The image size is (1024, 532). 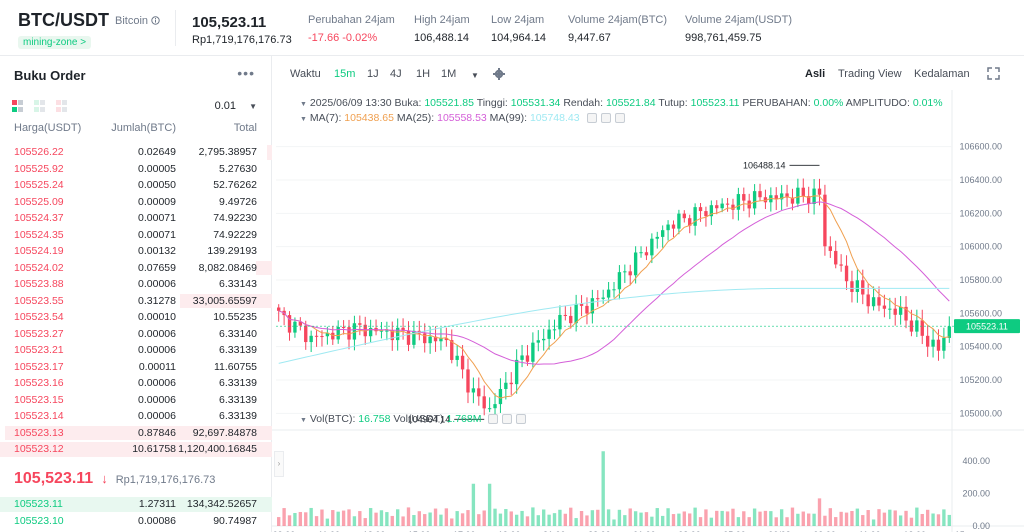 I want to click on fullscreen-icon, so click(x=993, y=73).